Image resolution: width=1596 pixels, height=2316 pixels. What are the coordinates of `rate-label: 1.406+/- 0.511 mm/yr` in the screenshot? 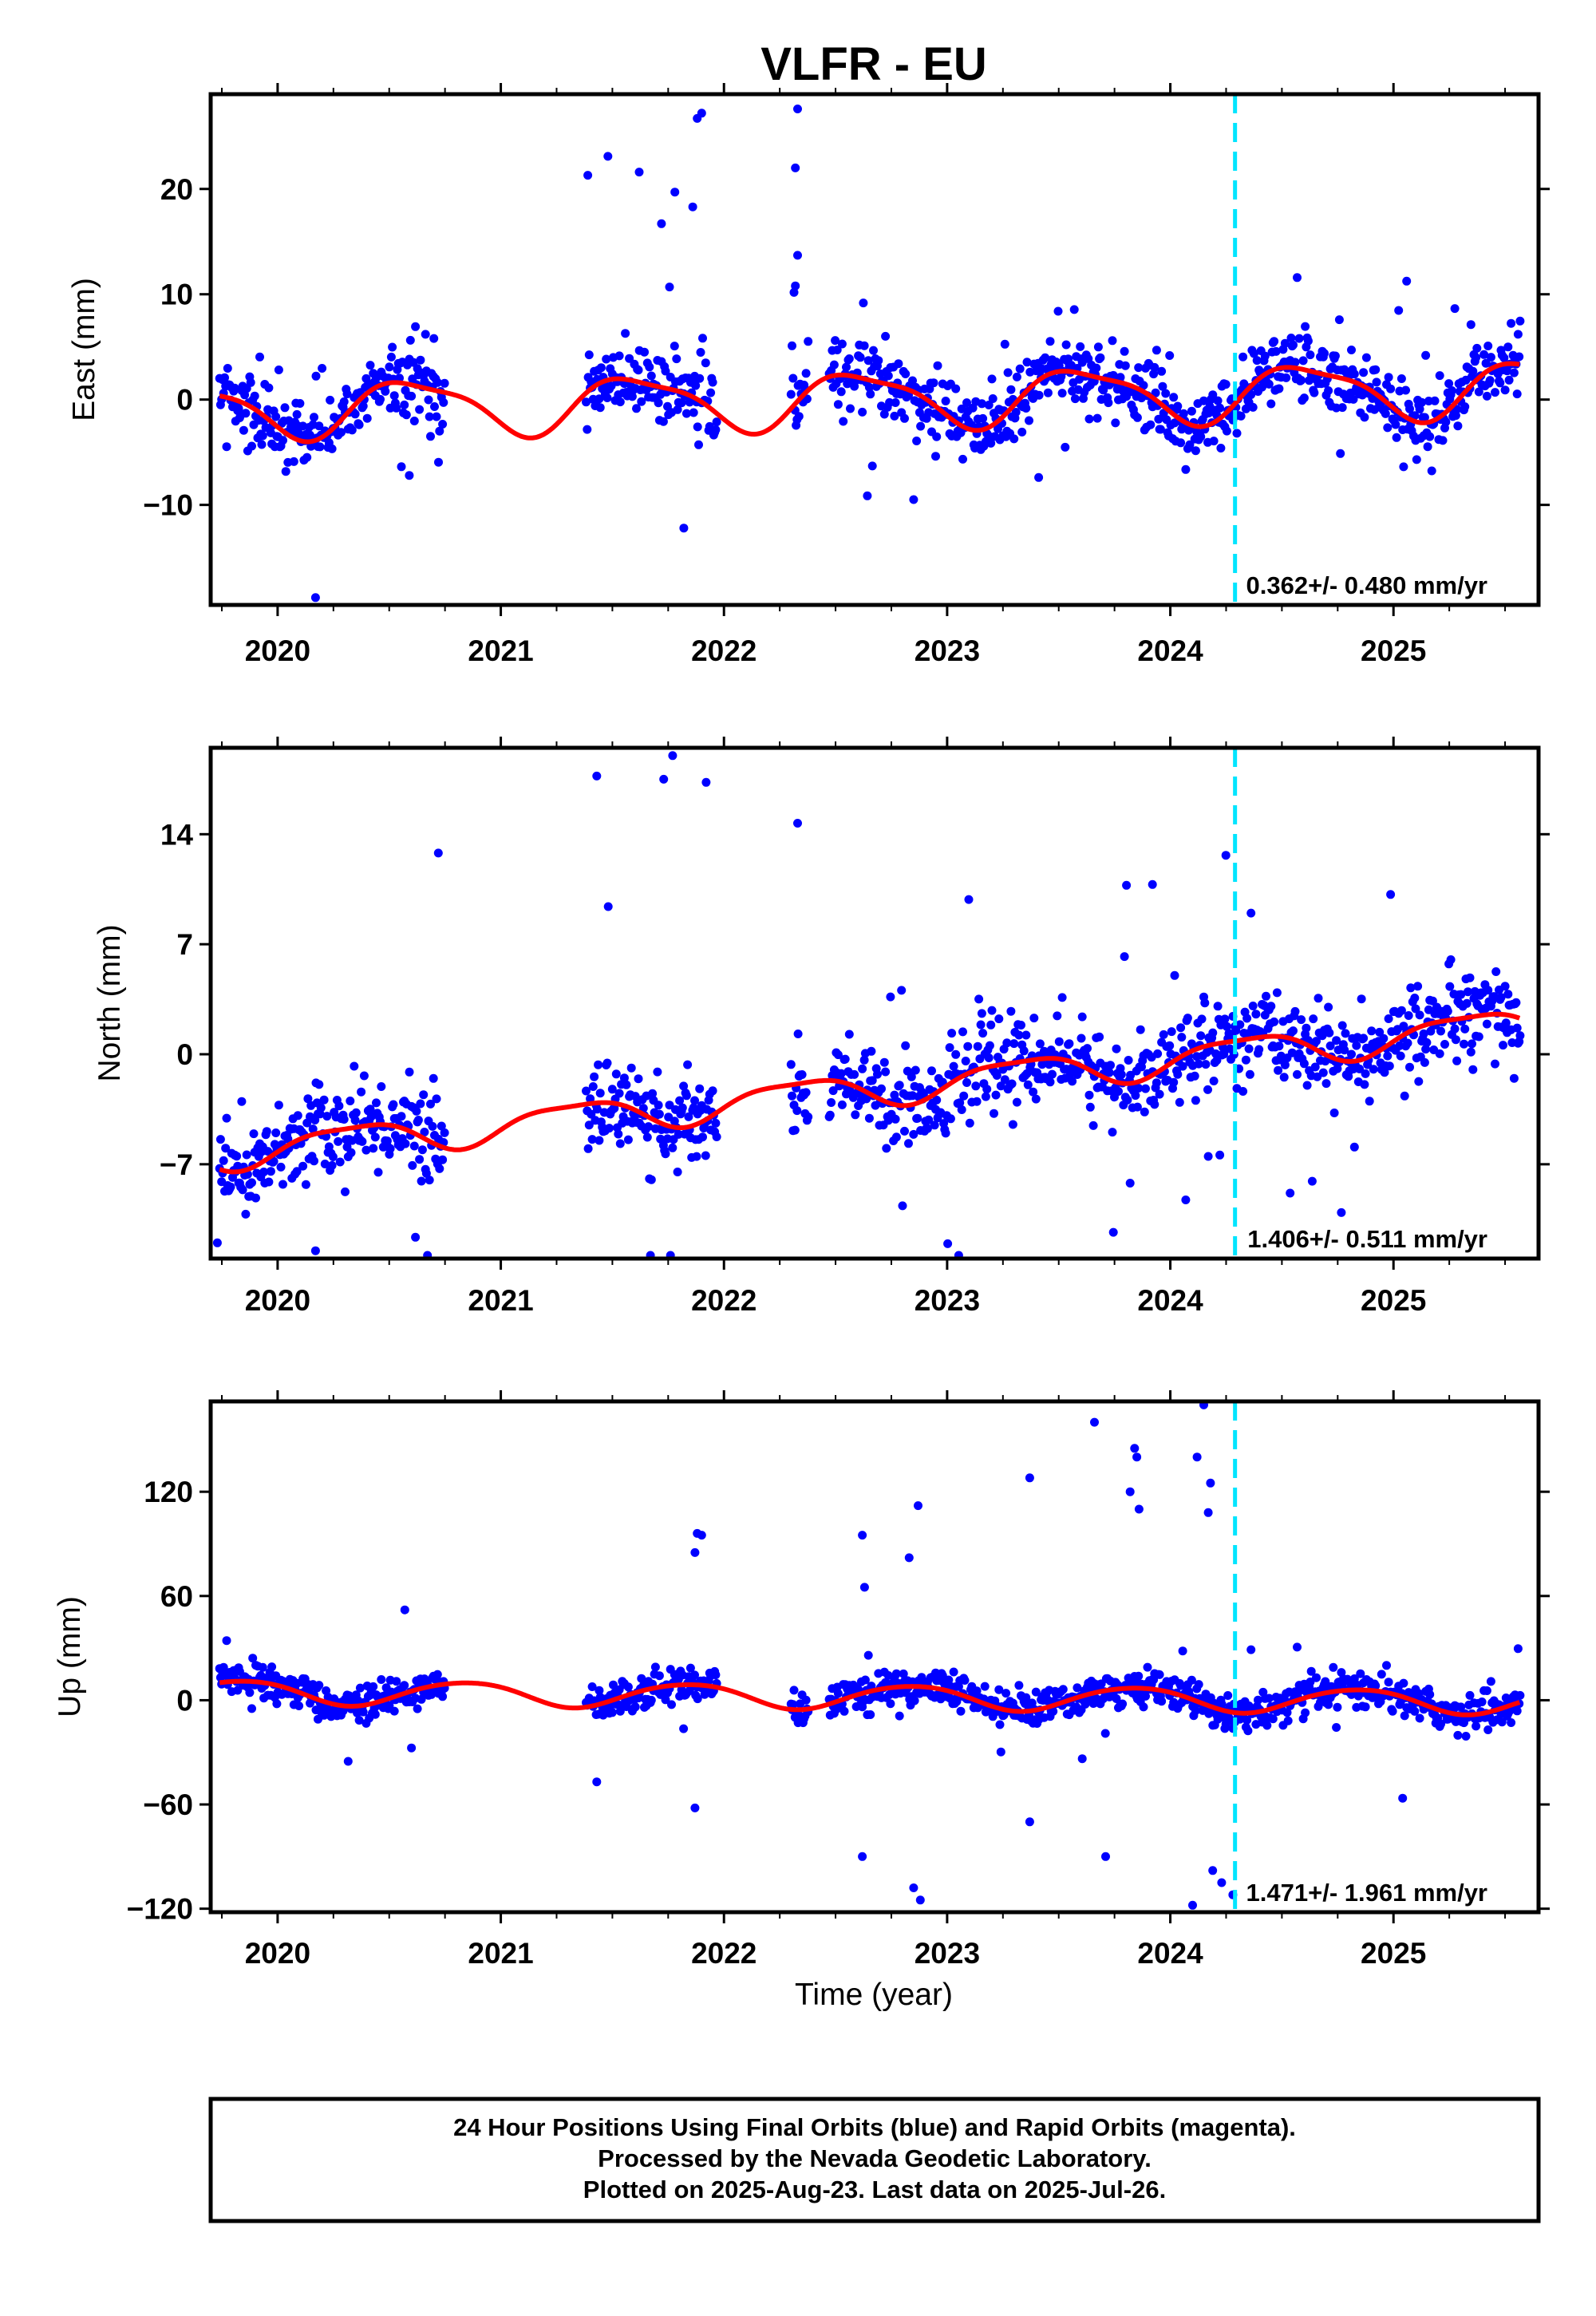 It's located at (1367, 1239).